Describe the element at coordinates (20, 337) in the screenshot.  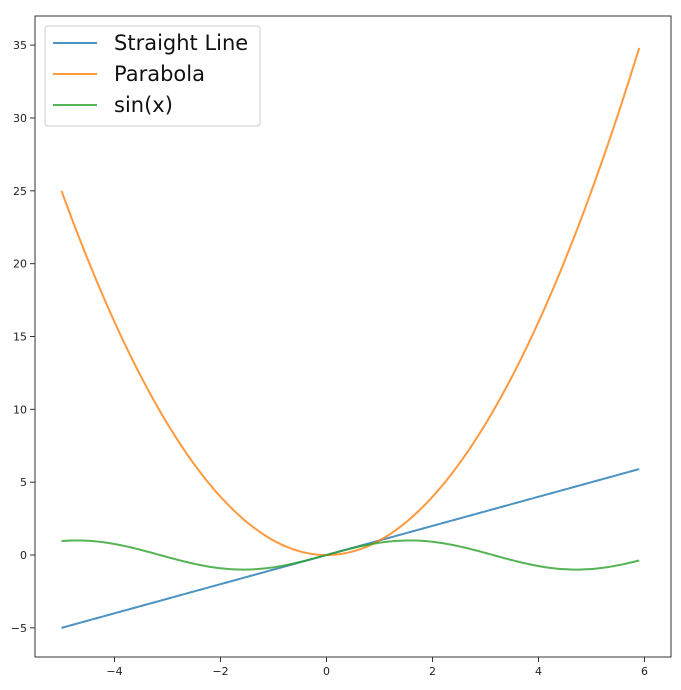
I see `y-tick-label: 15` at that location.